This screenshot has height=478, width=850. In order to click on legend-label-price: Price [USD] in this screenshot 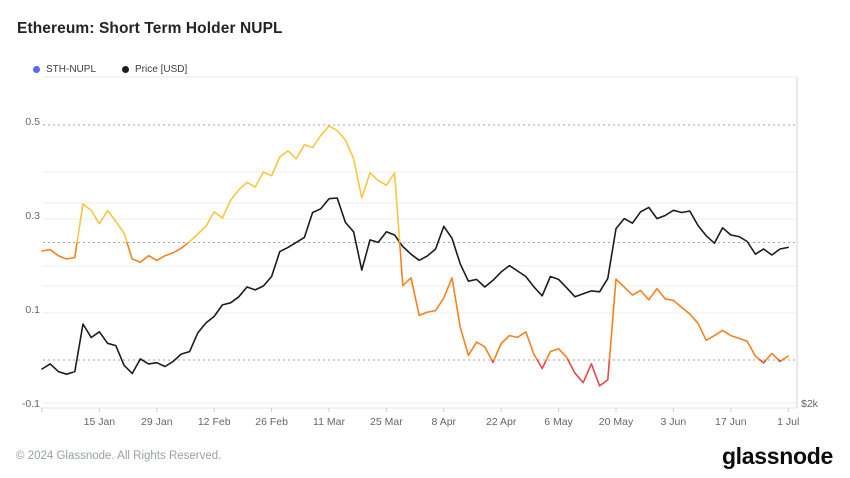, I will do `click(161, 69)`.